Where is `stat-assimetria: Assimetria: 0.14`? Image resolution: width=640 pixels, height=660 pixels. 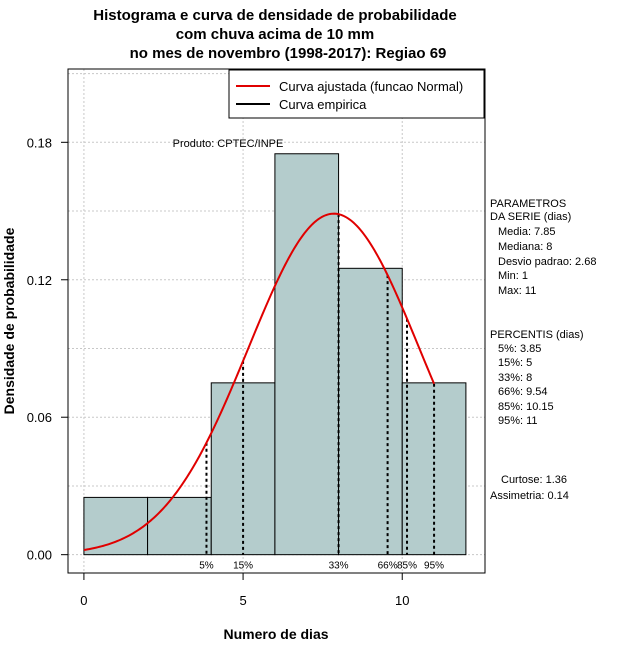
stat-assimetria: Assimetria: 0.14 is located at coordinates (529, 496).